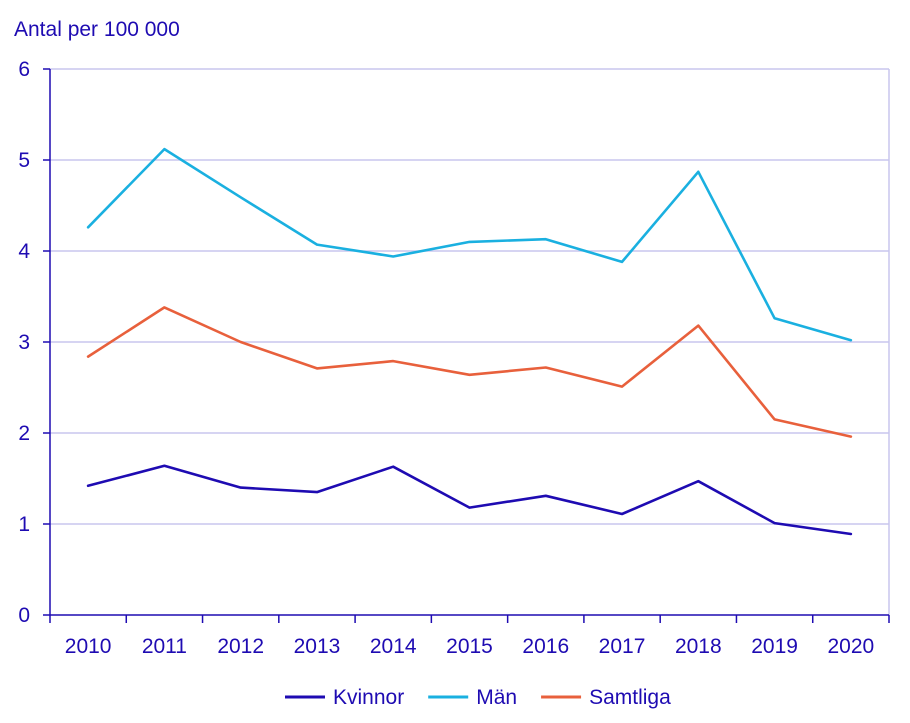  What do you see at coordinates (622, 646) in the screenshot?
I see `x-tick-label-2017: 2017` at bounding box center [622, 646].